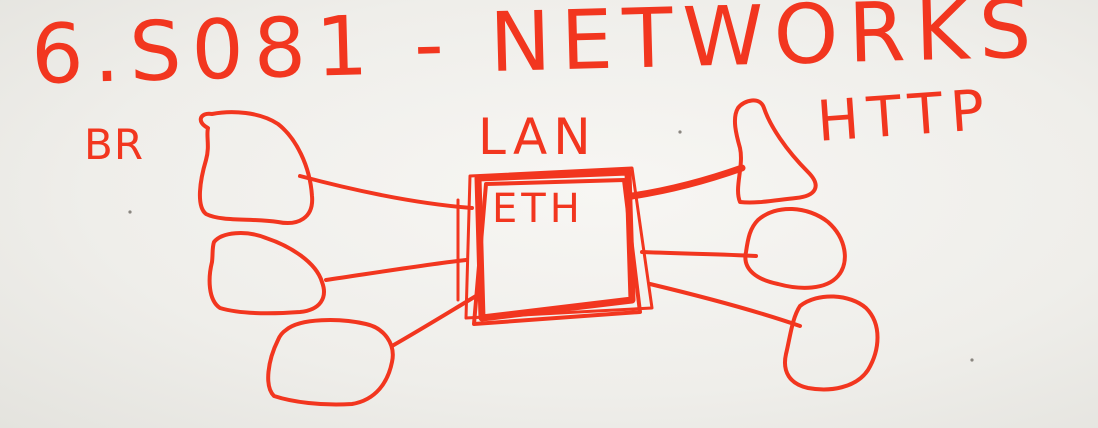 The height and width of the screenshot is (428, 1098). Describe the element at coordinates (538, 209) in the screenshot. I see `center-label: ETH` at that location.